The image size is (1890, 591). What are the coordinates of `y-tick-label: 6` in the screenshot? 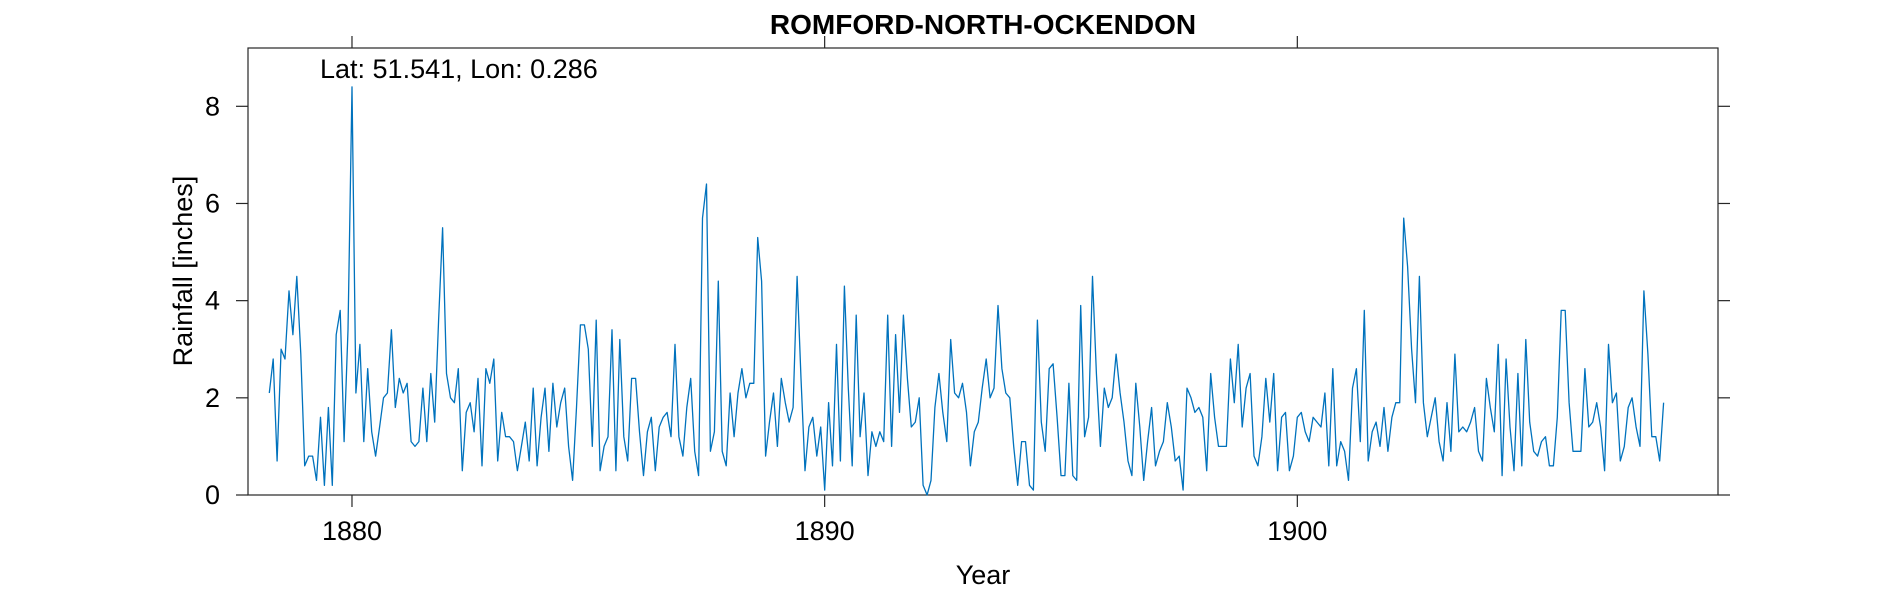 It's located at (212, 203).